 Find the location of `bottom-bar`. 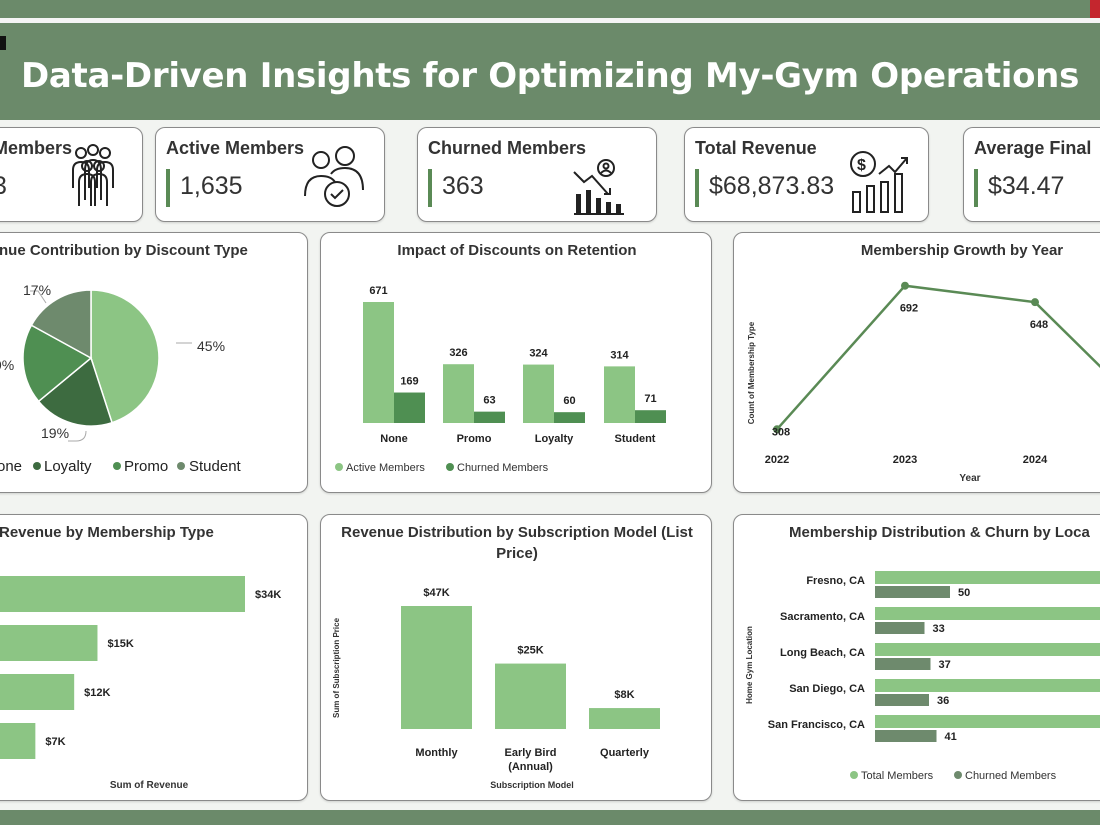

bottom-bar is located at coordinates (550, 817).